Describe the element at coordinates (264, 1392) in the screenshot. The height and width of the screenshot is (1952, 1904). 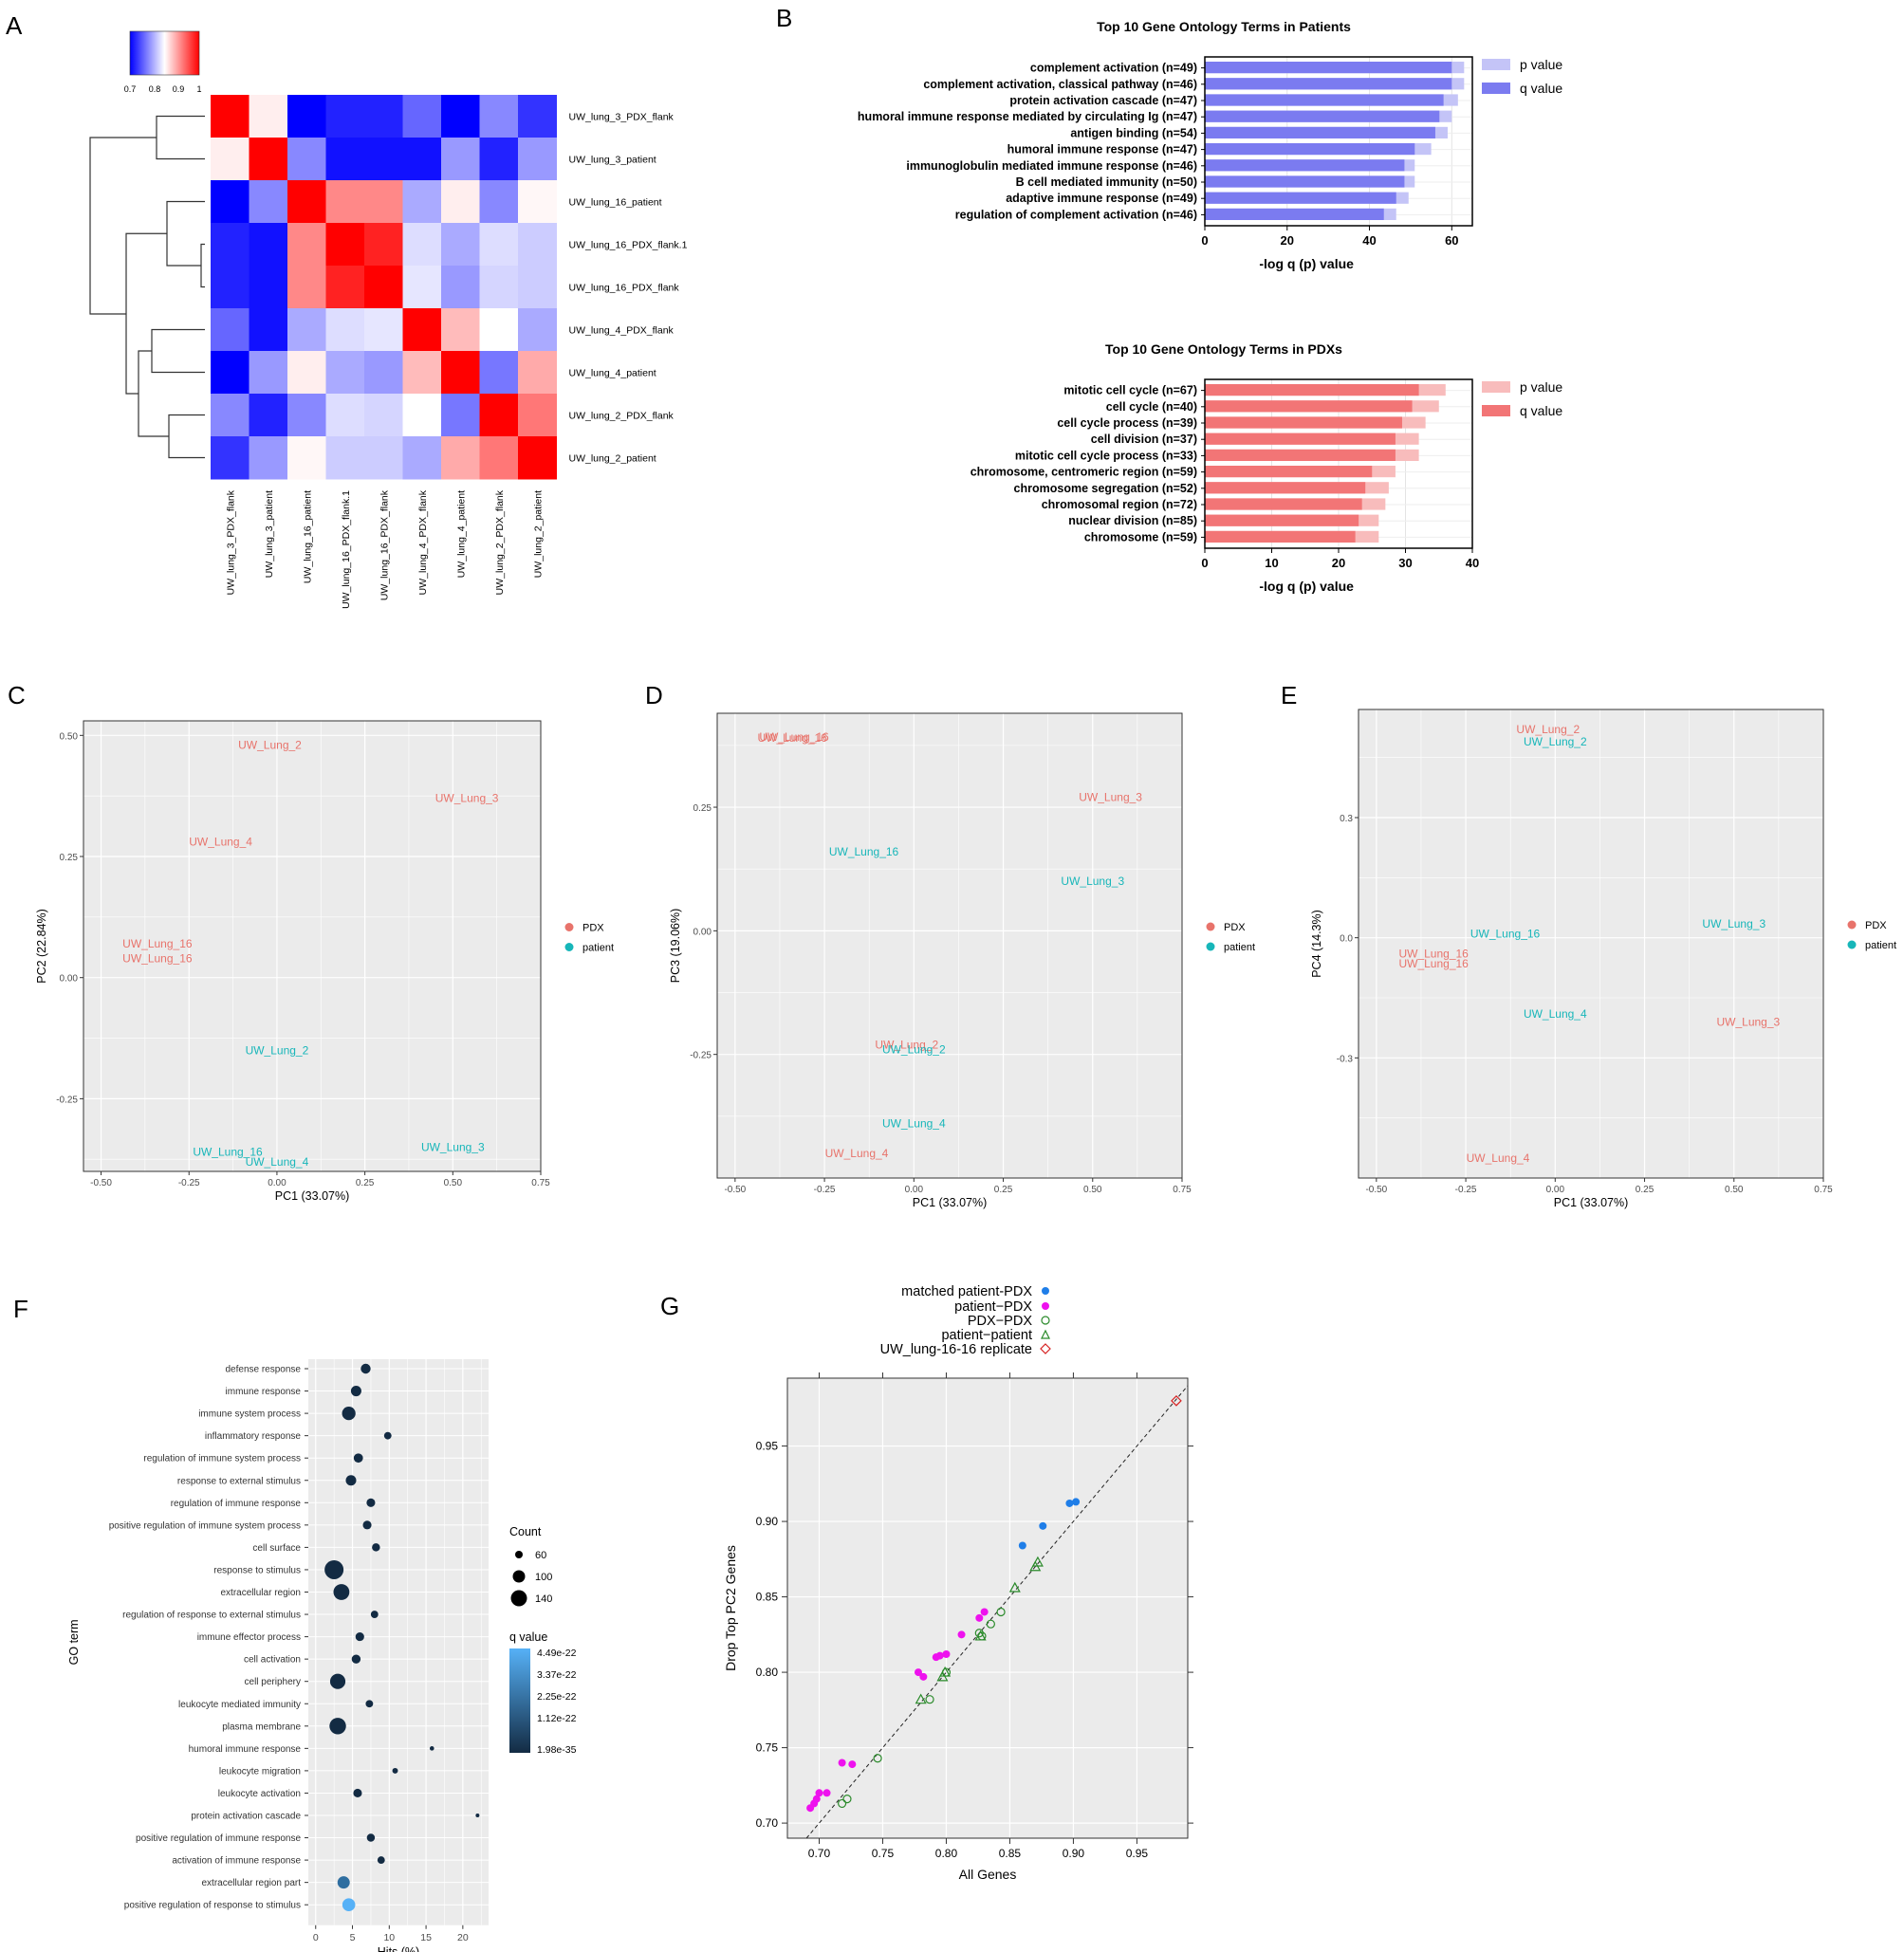
I see `go-term-label: immune response` at that location.